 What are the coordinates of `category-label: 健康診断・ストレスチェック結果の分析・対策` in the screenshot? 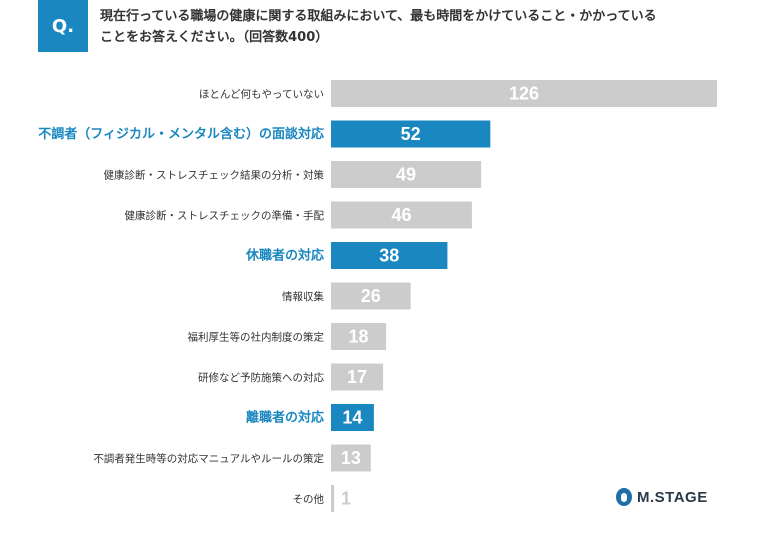 It's located at (214, 175).